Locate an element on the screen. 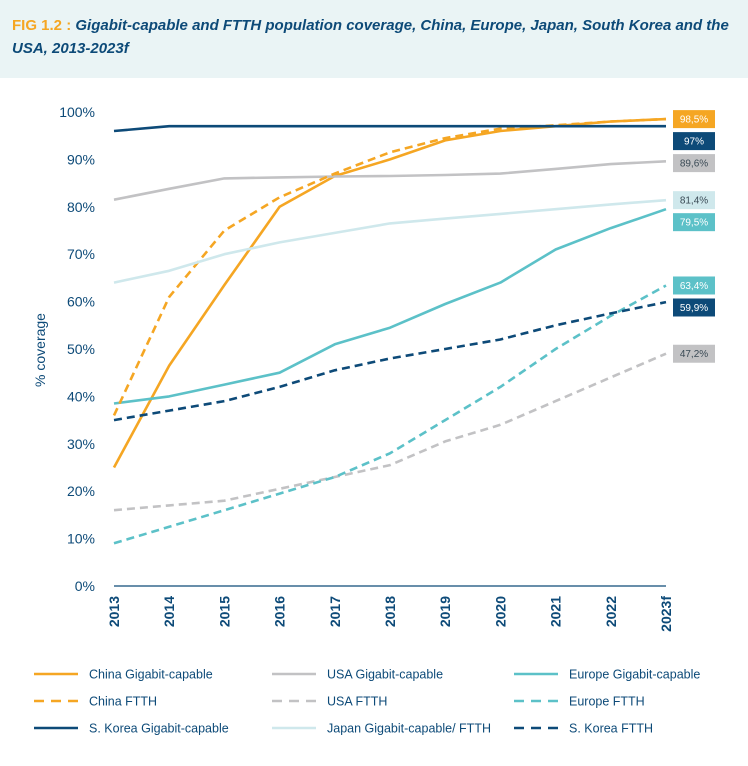 The width and height of the screenshot is (748, 766). x-tick-label: 2016 is located at coordinates (280, 611).